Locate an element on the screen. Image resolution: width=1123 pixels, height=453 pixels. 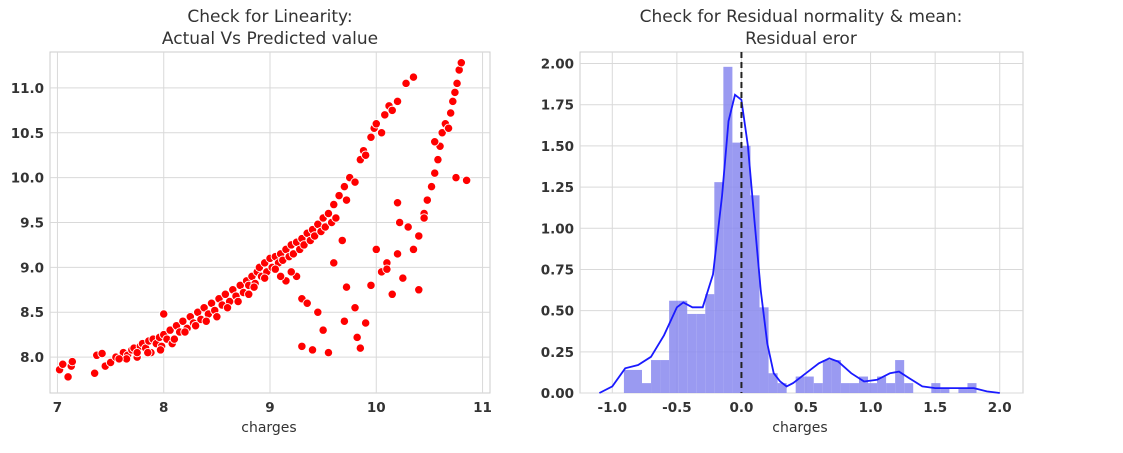
histogram-x-ticks: -1.0 -0.5 0.0 0.5 1.0 1.5 2.0 is located at coordinates (805, 408).